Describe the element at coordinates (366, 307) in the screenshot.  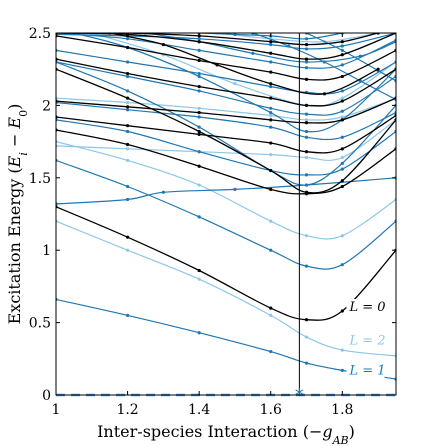
I see `curve-label: L = 0` at that location.